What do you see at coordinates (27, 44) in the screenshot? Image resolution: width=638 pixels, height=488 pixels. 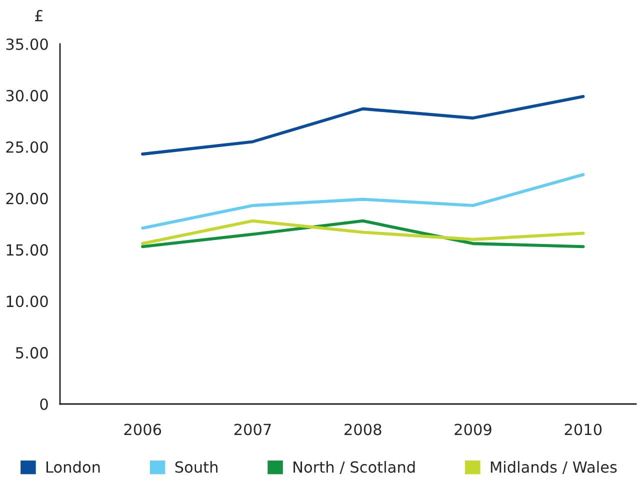 I see `y-tick-label: 35.00` at bounding box center [27, 44].